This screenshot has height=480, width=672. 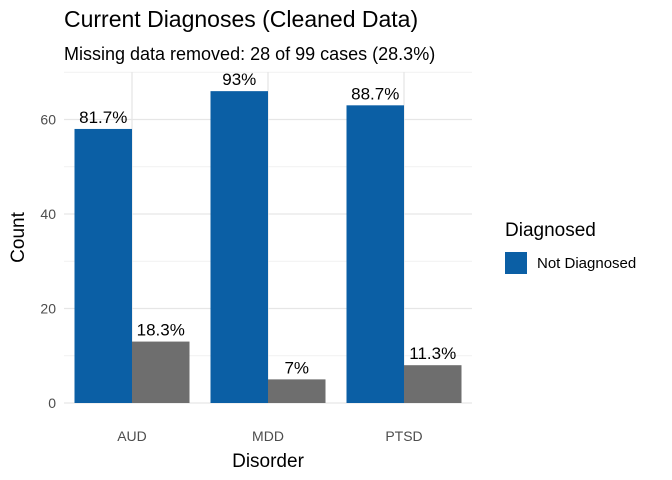 I want to click on y-tick-label: 60, so click(x=48, y=120).